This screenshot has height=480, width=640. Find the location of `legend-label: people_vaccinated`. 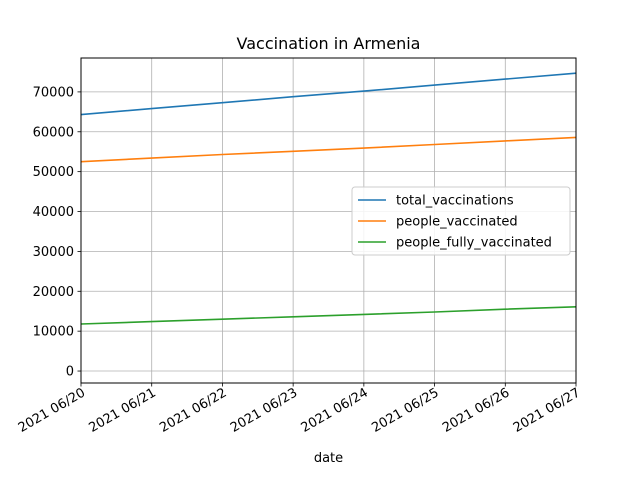

legend-label: people_vaccinated is located at coordinates (457, 222).